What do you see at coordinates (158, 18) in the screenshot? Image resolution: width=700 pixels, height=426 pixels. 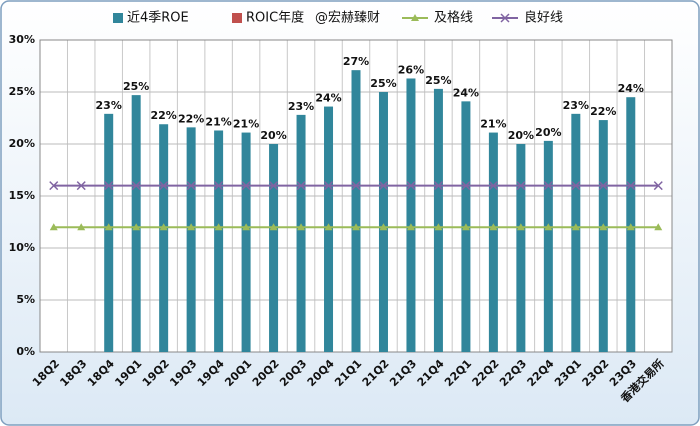 I see `legend-label: 近4季ROE` at bounding box center [158, 18].